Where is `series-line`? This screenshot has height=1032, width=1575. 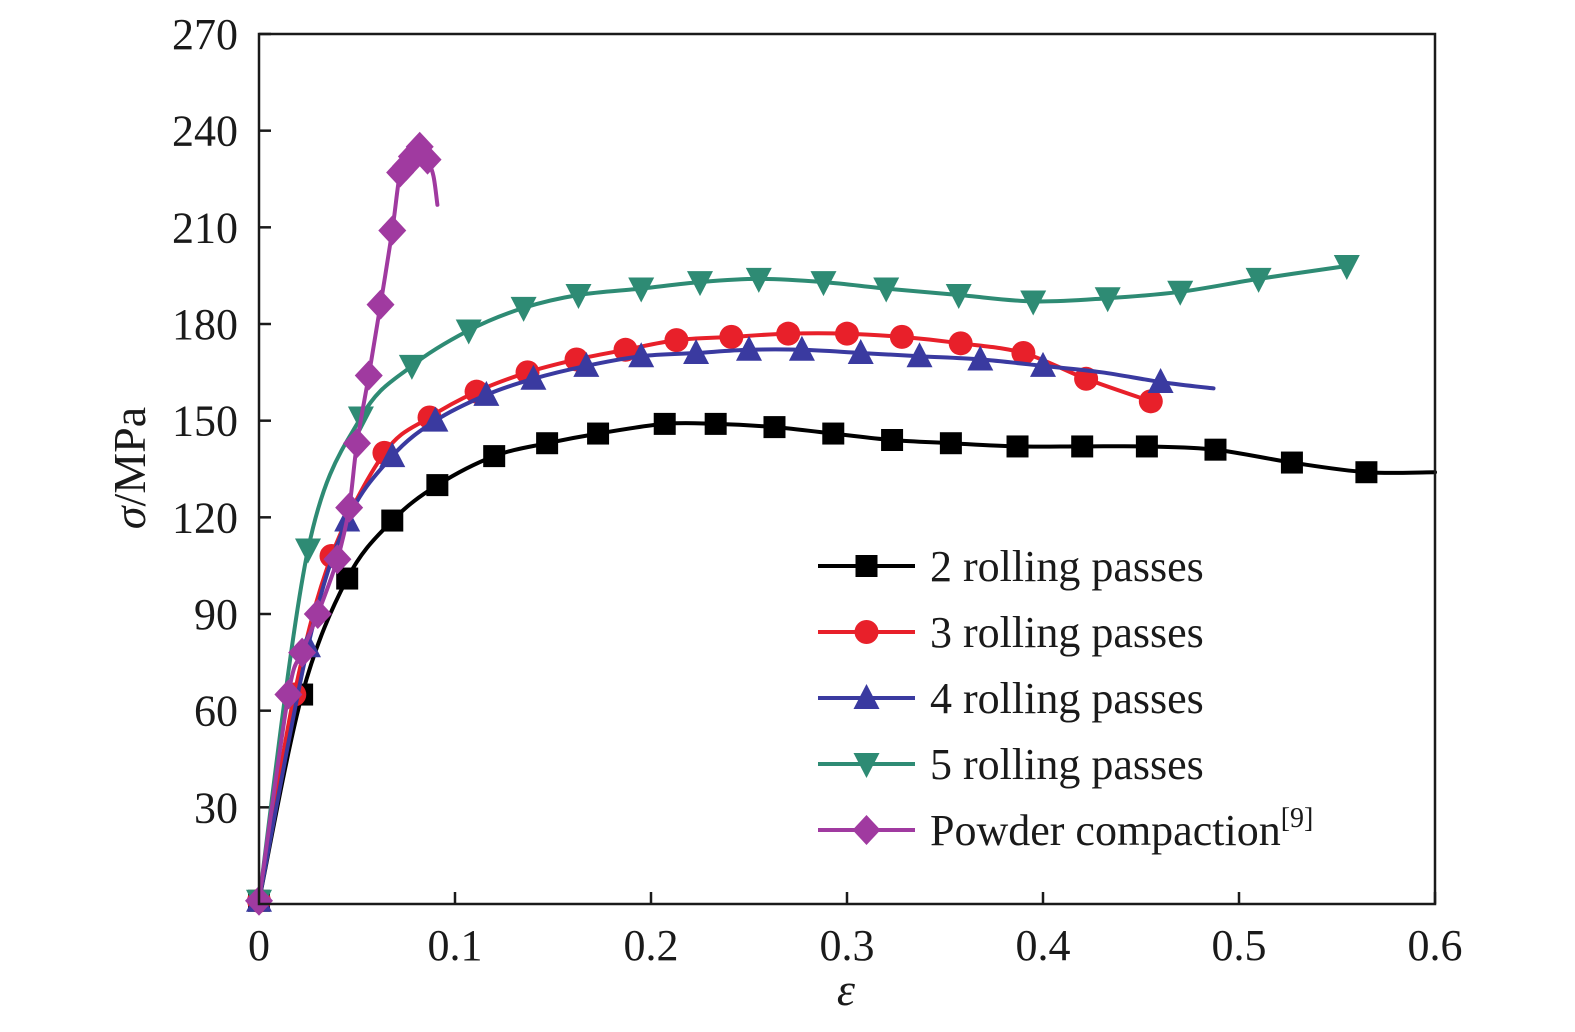 series-line is located at coordinates (348, 523).